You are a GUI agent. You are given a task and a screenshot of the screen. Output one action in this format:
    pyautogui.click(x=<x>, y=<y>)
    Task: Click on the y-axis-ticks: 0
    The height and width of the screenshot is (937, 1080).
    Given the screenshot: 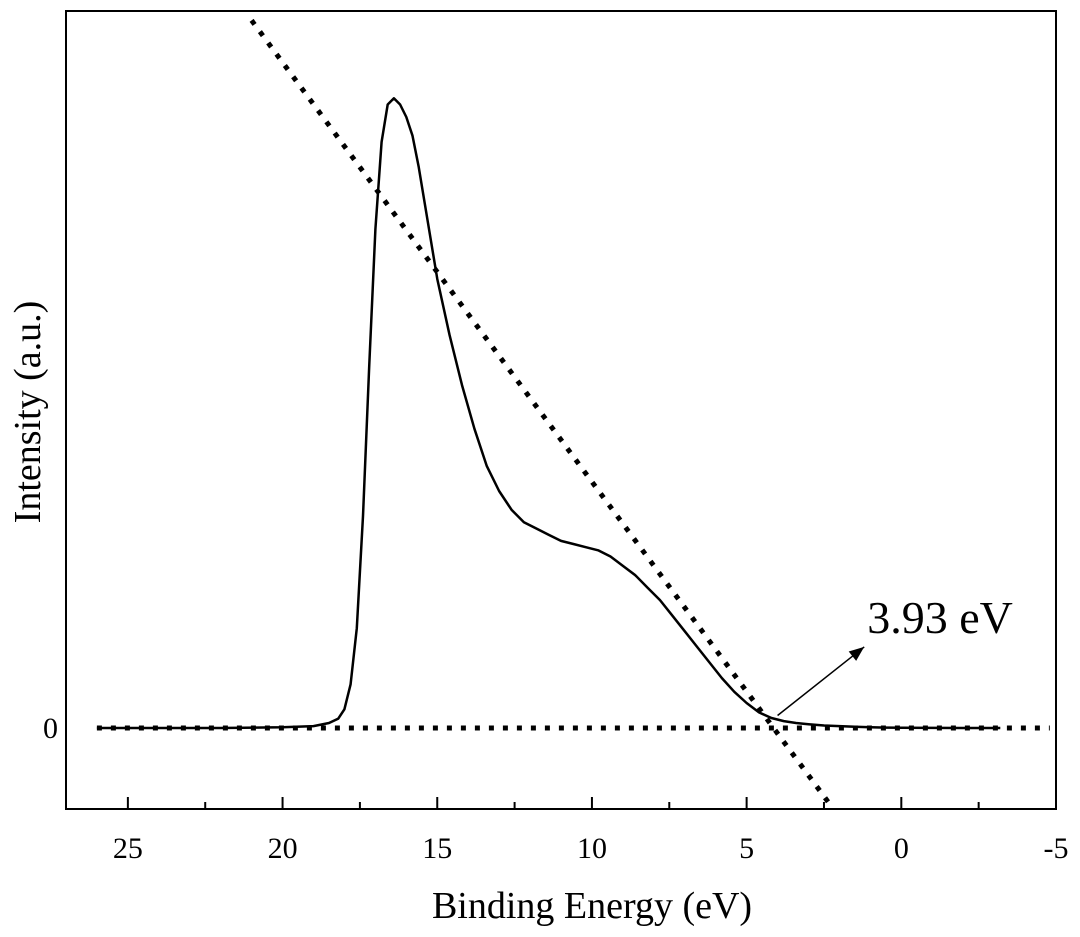 What is the action you would take?
    pyautogui.click(x=50, y=728)
    